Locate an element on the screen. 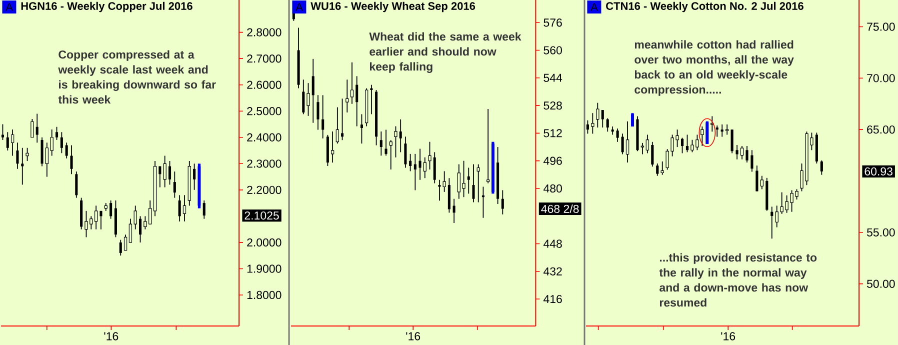  annotation: Copper compressed at a weekly scale last week and is breaking downward so far this week is located at coordinates (137, 77).